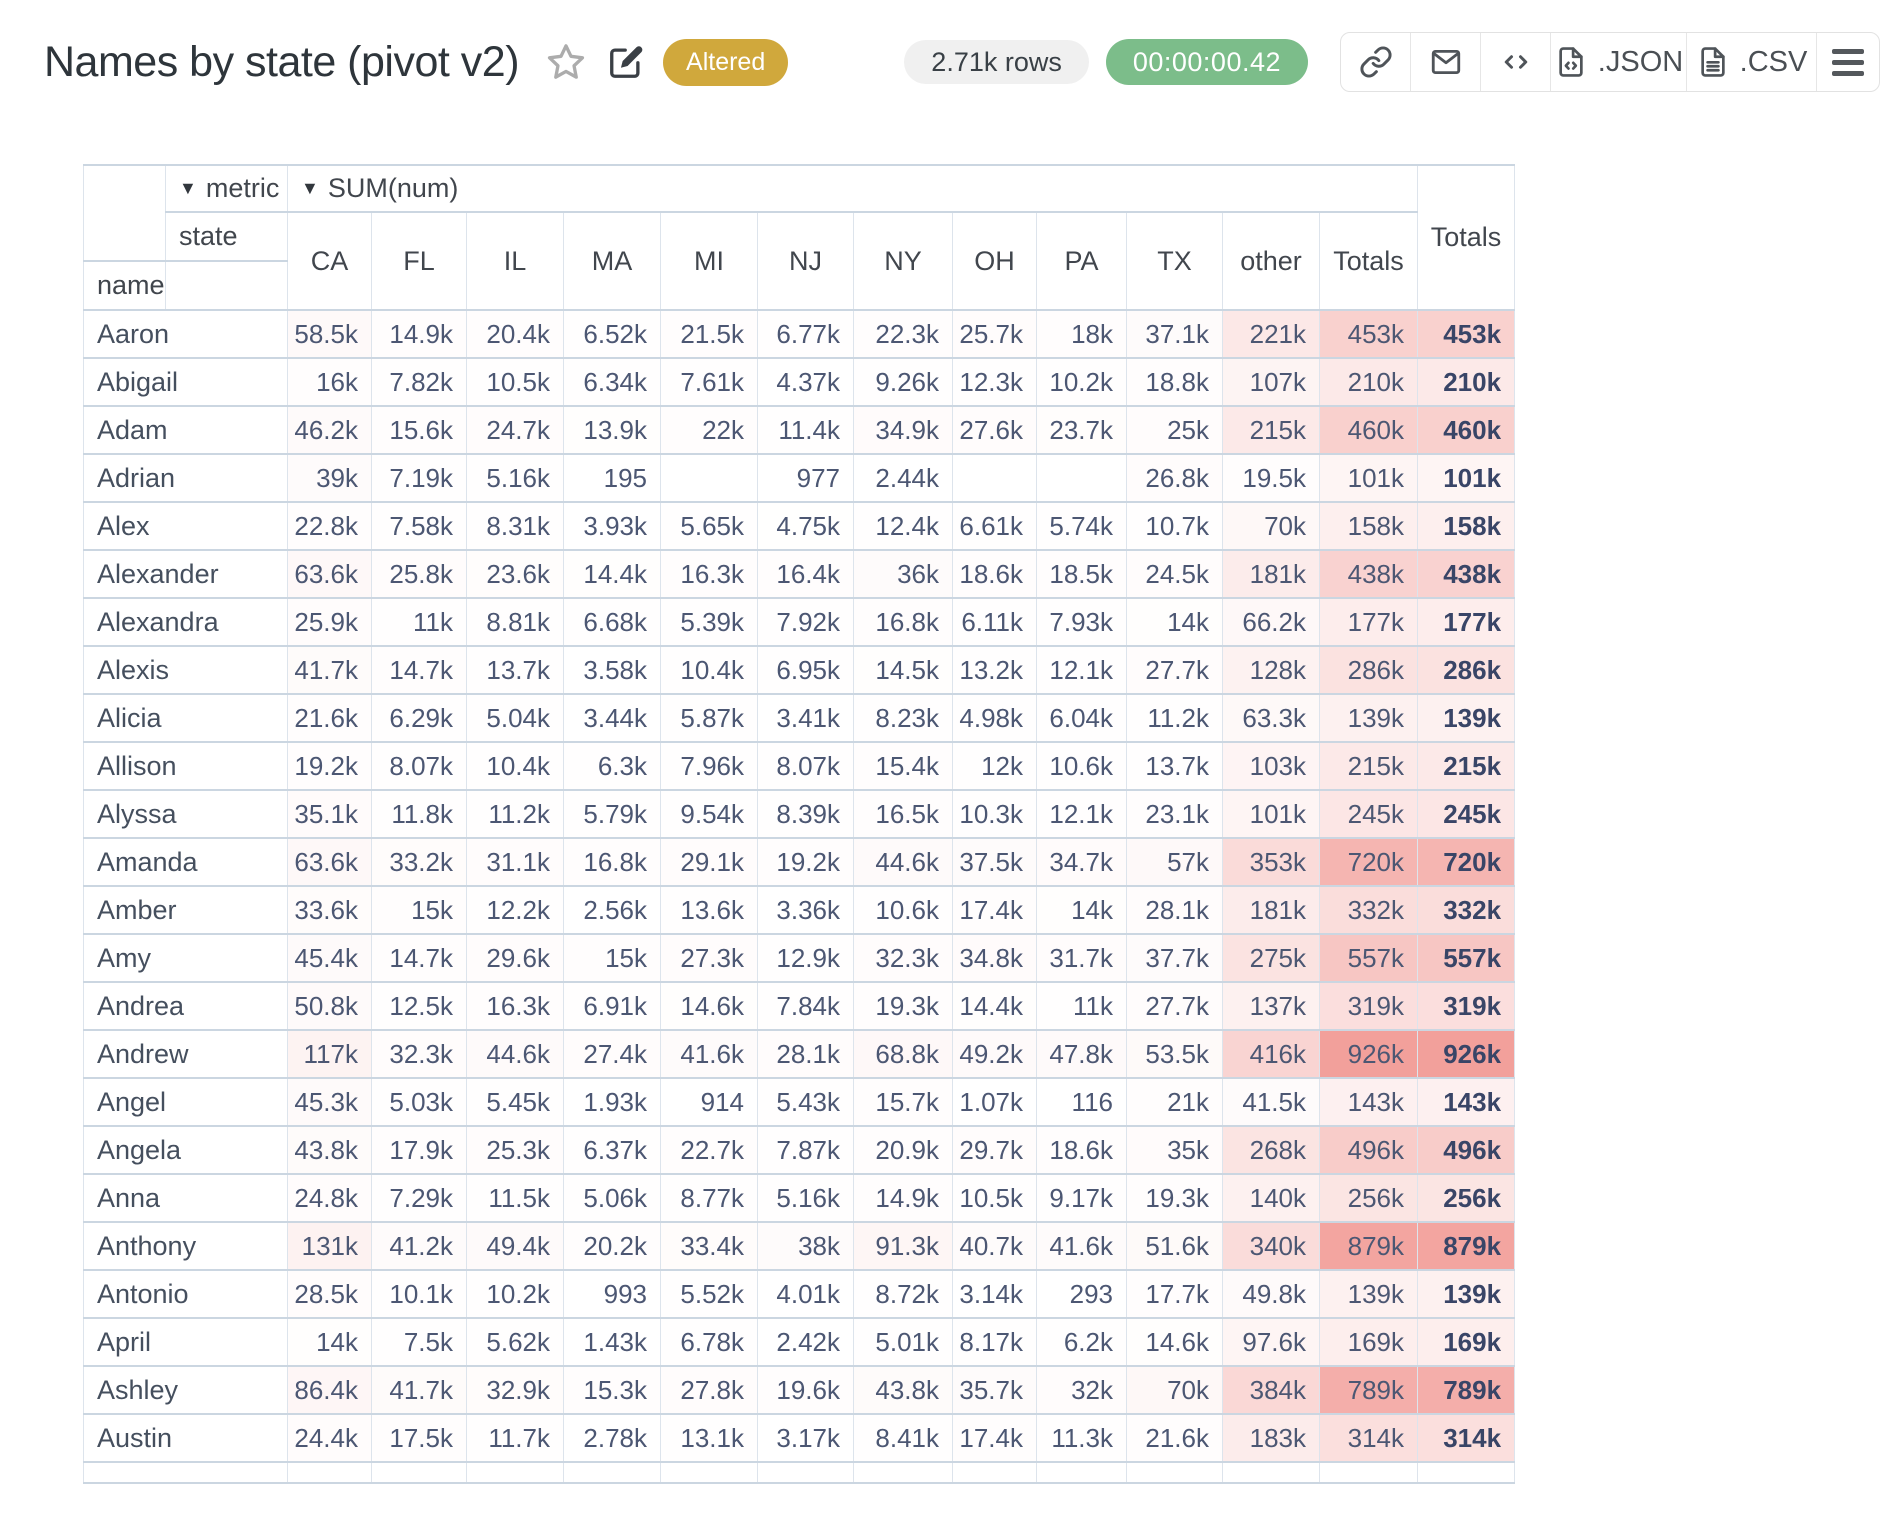  I want to click on pivot-cell: 181k, so click(1271, 910).